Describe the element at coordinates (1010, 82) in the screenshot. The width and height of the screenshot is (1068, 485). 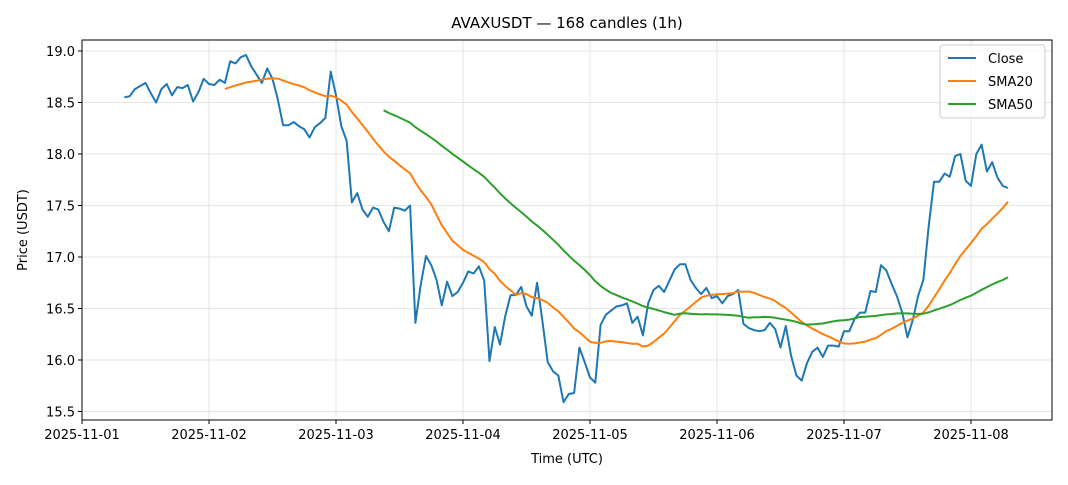
I see `legend-label-sma20: SMA20` at that location.